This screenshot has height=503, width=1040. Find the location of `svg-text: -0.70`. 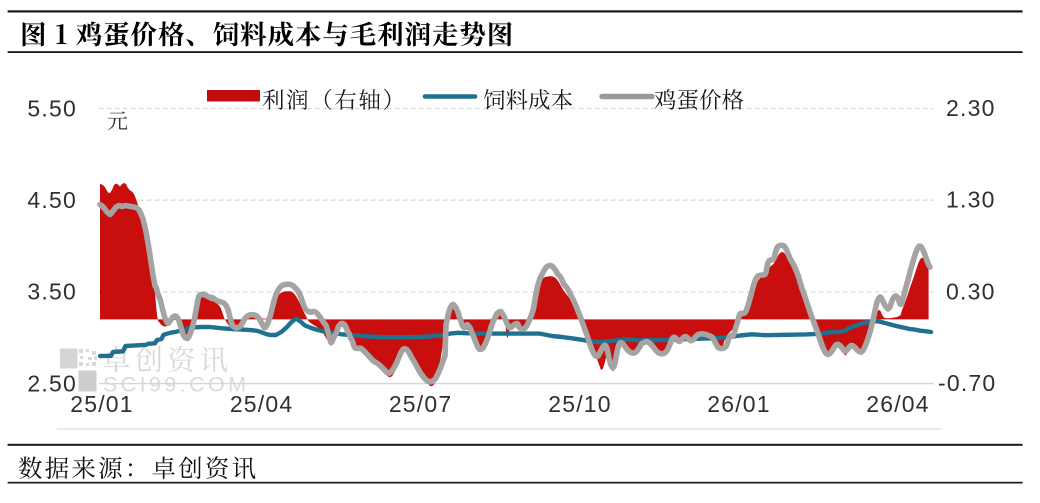

svg-text: -0.70 is located at coordinates (967, 383).